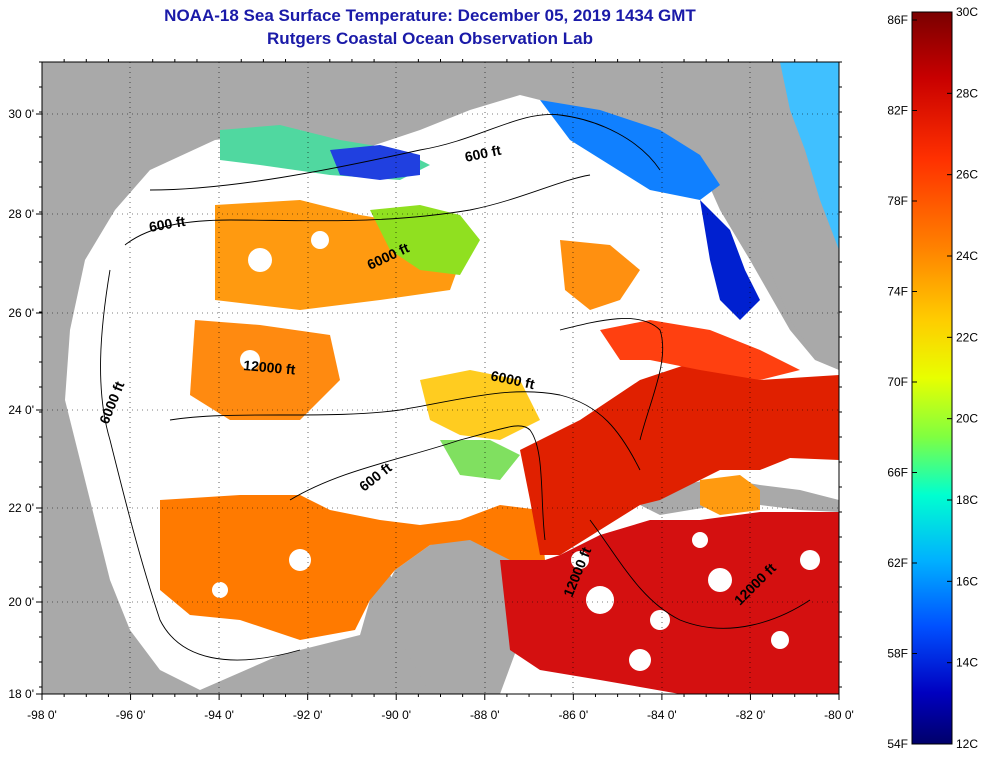  What do you see at coordinates (897, 292) in the screenshot?
I see `colorbar-f-label: 74F` at bounding box center [897, 292].